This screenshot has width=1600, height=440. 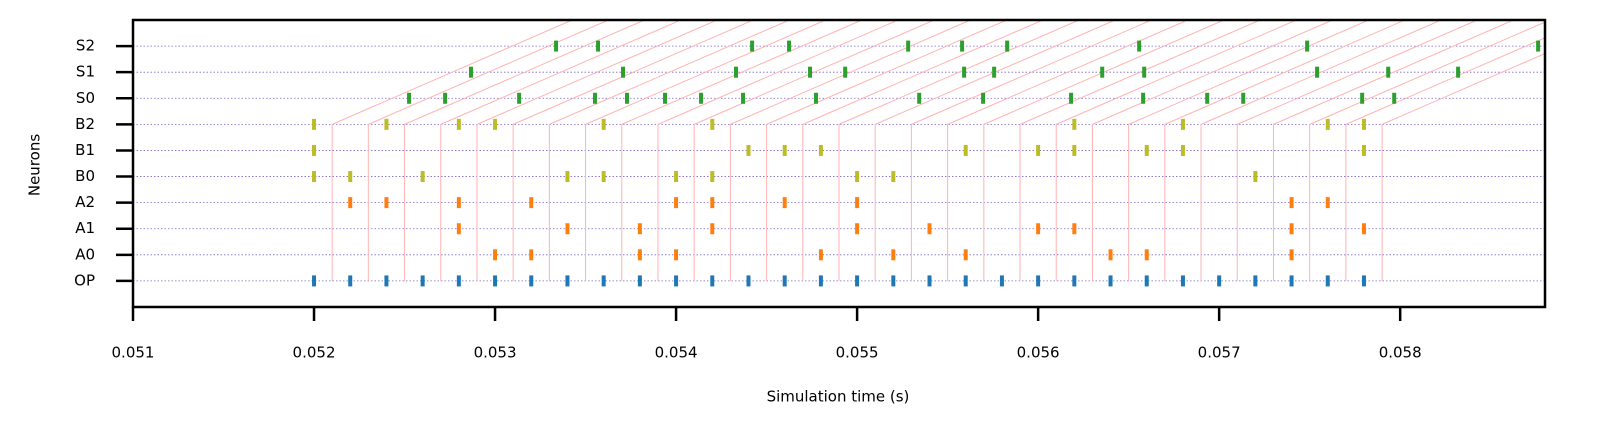 I want to click on x-tick-label: 0.055, so click(x=857, y=353).